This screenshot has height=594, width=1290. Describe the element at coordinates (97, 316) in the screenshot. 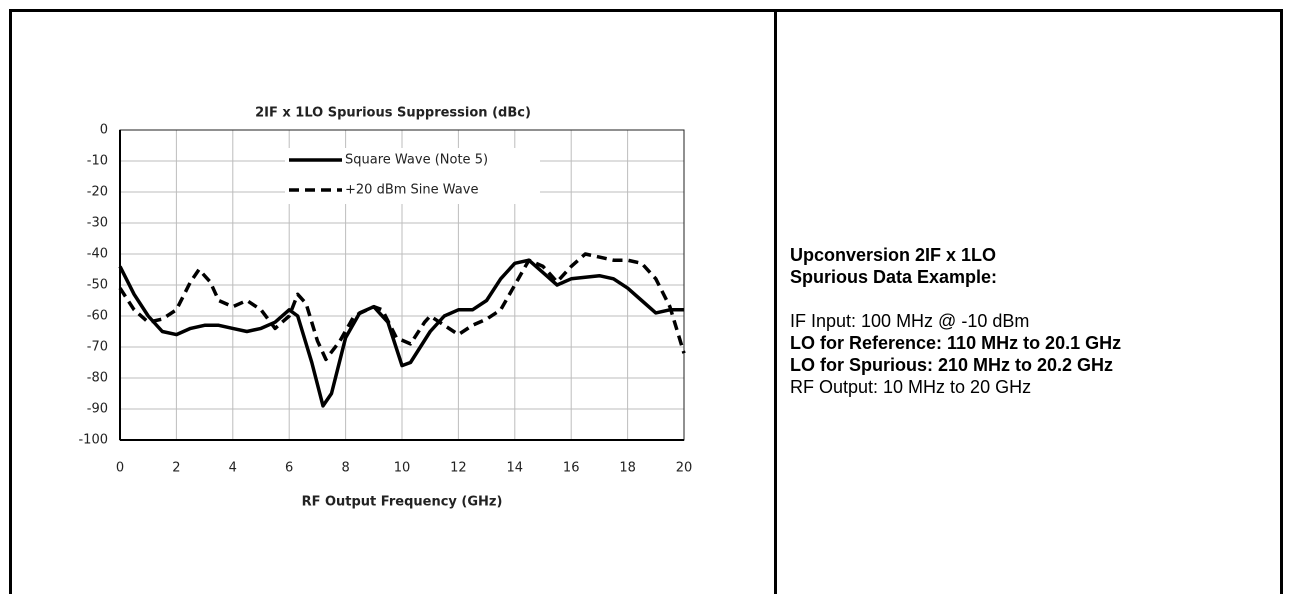

I see `y-tick-label: -60` at that location.